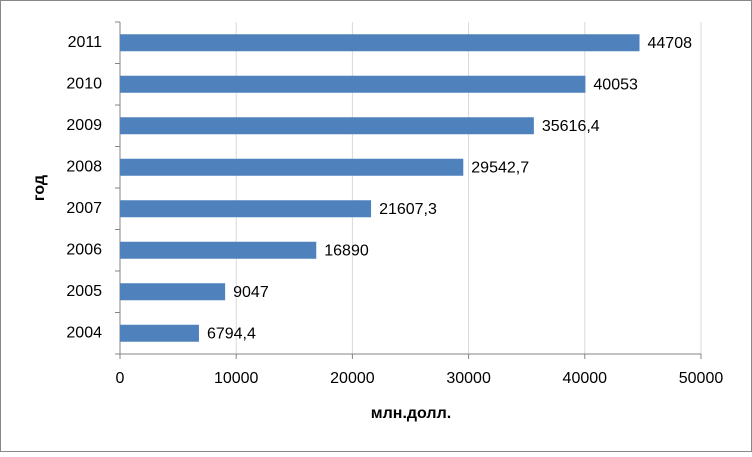 The height and width of the screenshot is (457, 752). What do you see at coordinates (84, 166) in the screenshot?
I see `y-tick-label: 2008` at bounding box center [84, 166].